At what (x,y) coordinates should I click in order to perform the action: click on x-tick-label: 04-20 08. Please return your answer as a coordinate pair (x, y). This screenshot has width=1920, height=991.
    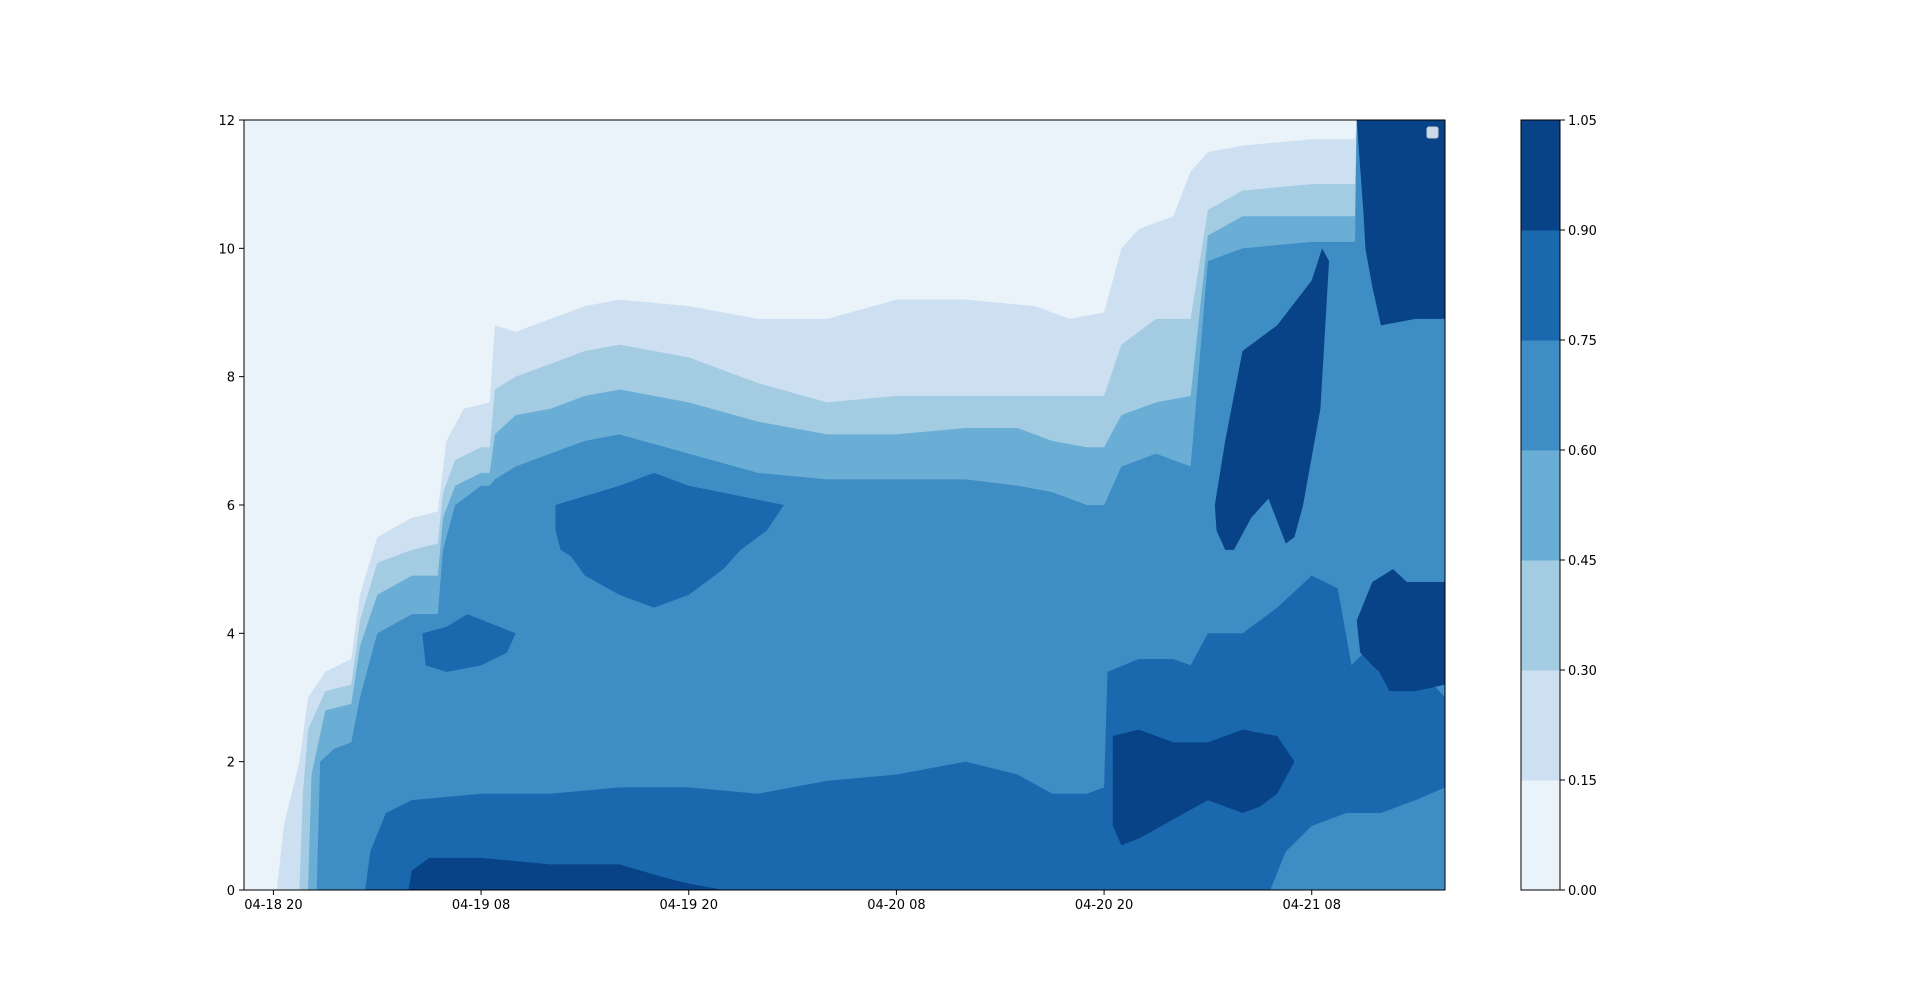
    Looking at the image, I should click on (896, 905).